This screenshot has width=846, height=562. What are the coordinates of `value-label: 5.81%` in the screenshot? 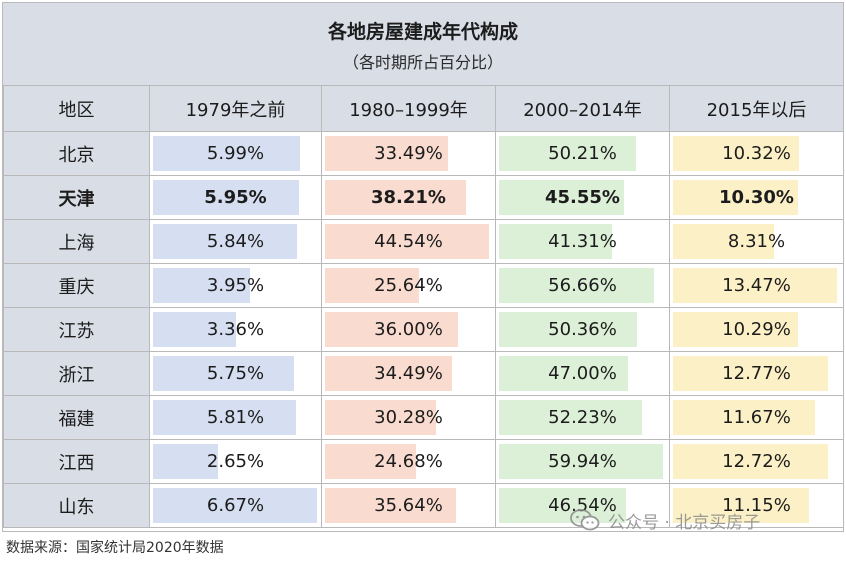 It's located at (235, 417).